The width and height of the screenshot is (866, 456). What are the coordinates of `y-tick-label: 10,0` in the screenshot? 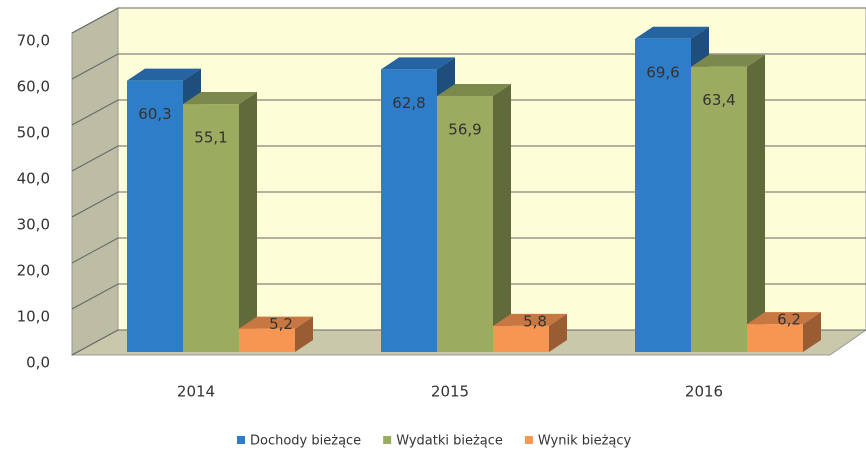 It's located at (33, 317).